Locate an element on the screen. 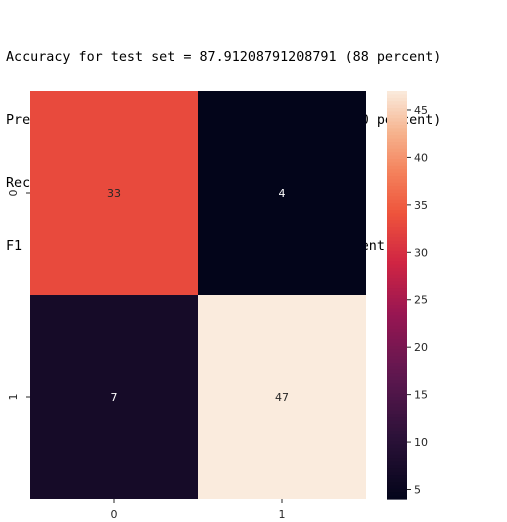 The height and width of the screenshot is (522, 507). colorbar-tick-label: 25 is located at coordinates (421, 300).